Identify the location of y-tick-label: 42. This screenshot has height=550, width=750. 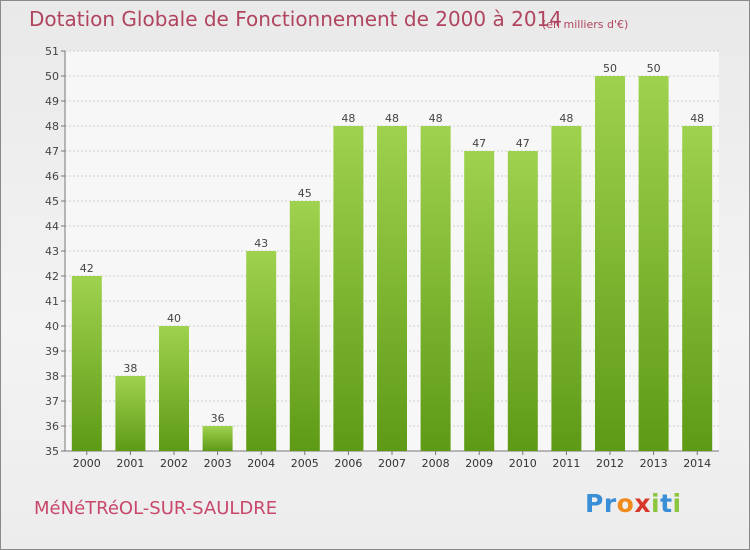
(52, 276).